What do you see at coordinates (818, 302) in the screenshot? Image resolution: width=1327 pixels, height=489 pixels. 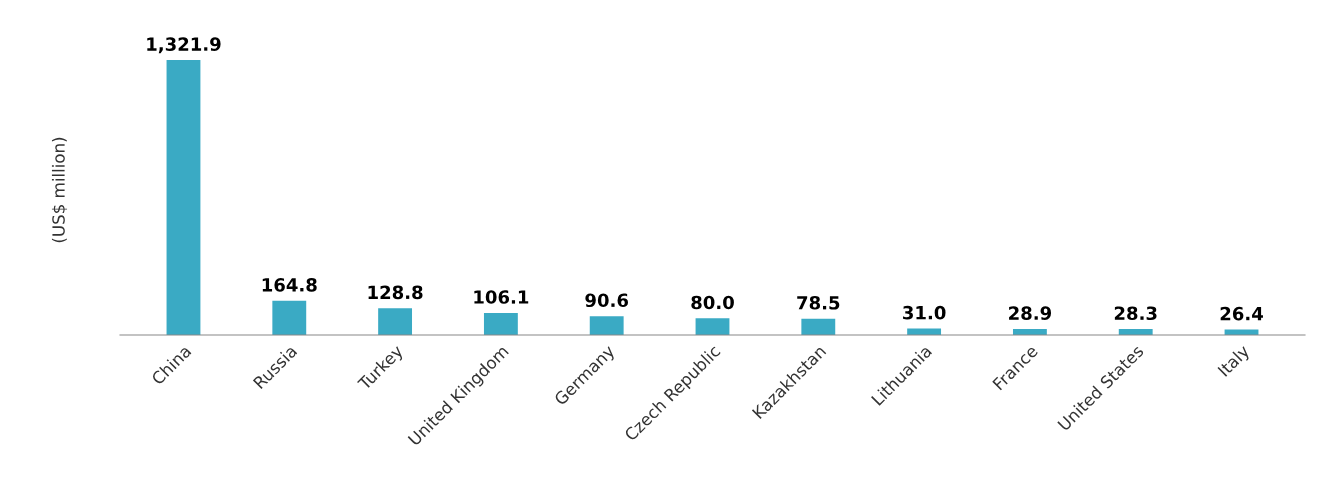 I see `data-label: 78.5` at bounding box center [818, 302].